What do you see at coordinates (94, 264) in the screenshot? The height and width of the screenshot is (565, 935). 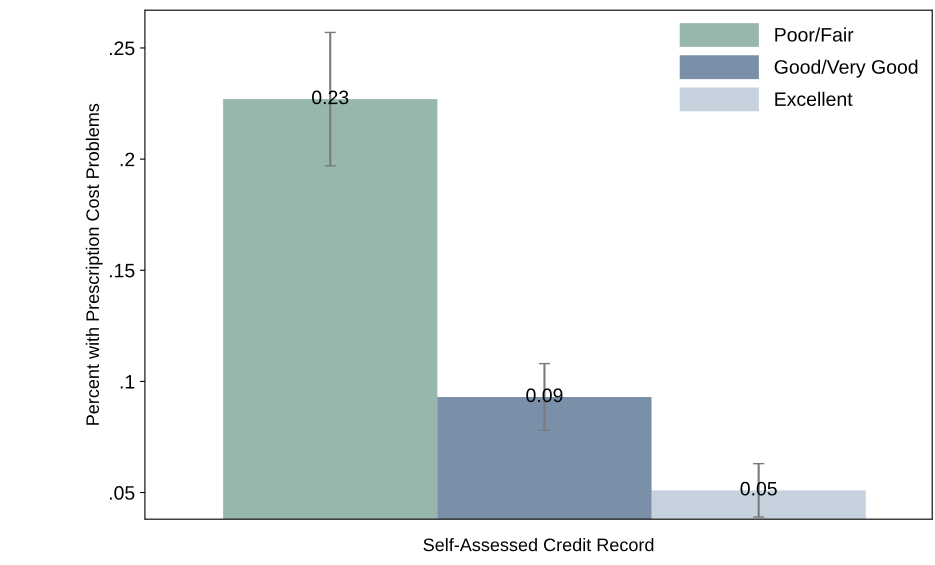 I see `y-axis-title: Percent with Prescription Cost Problems` at bounding box center [94, 264].